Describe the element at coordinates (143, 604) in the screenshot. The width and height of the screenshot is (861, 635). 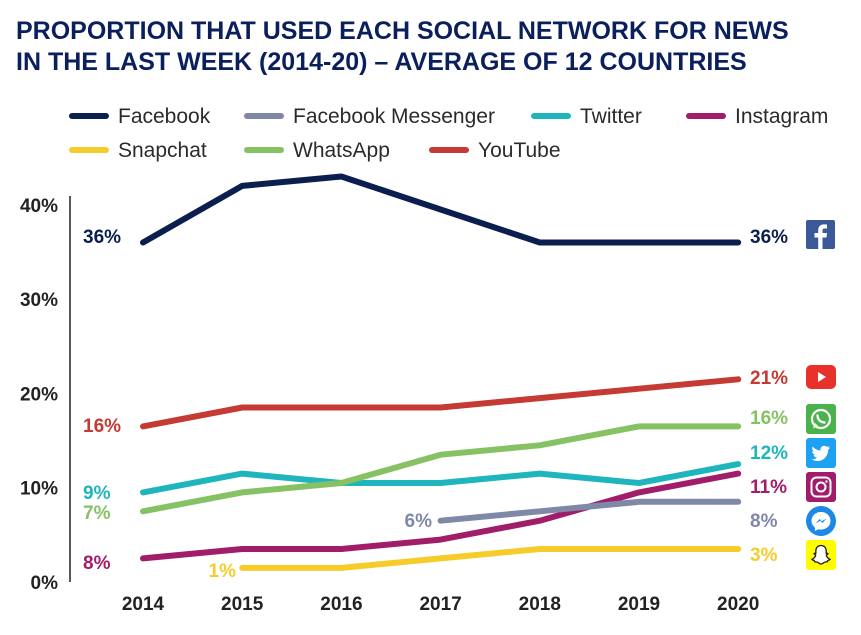
I see `x-tick-label: 2014` at that location.